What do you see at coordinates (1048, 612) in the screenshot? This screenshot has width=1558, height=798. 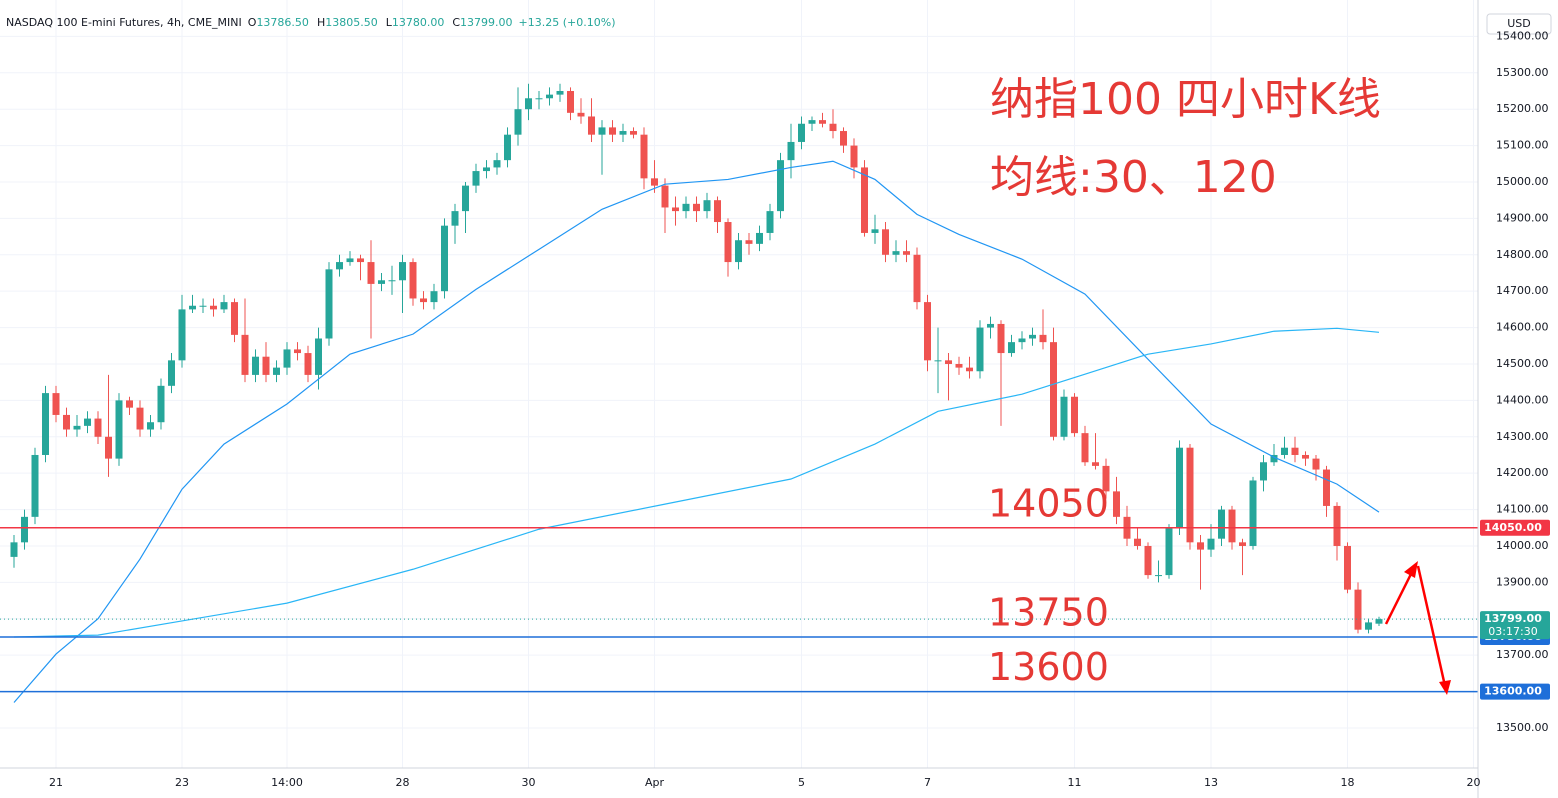 I see `level-annotation: 13750` at bounding box center [1048, 612].